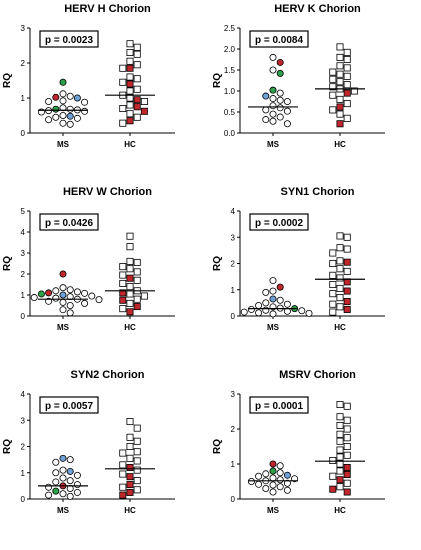 Image resolution: width=421 pixels, height=550 pixels. What do you see at coordinates (69, 223) in the screenshot?
I see `p-value-label: p = 0.0426` at bounding box center [69, 223].